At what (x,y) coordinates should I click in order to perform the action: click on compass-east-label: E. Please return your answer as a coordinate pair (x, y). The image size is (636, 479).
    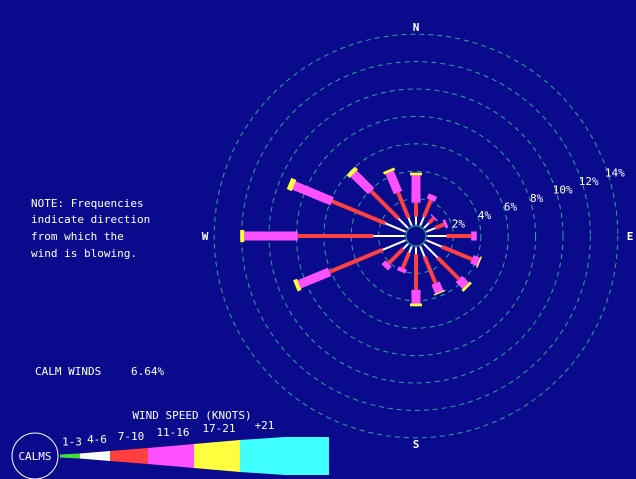
    Looking at the image, I should click on (630, 236).